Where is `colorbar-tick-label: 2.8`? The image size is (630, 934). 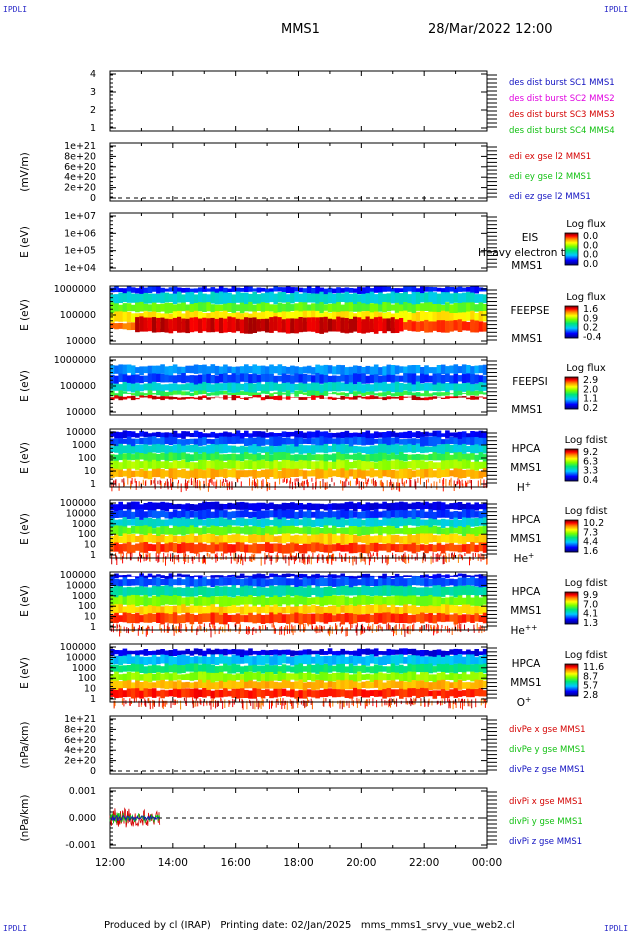 colorbar-tick-label: 2.8 is located at coordinates (590, 695).